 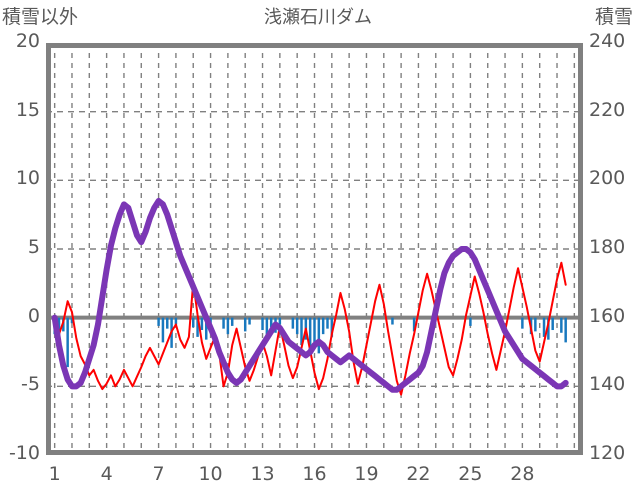 I want to click on left-axis-tick: 20, so click(x=27, y=41).